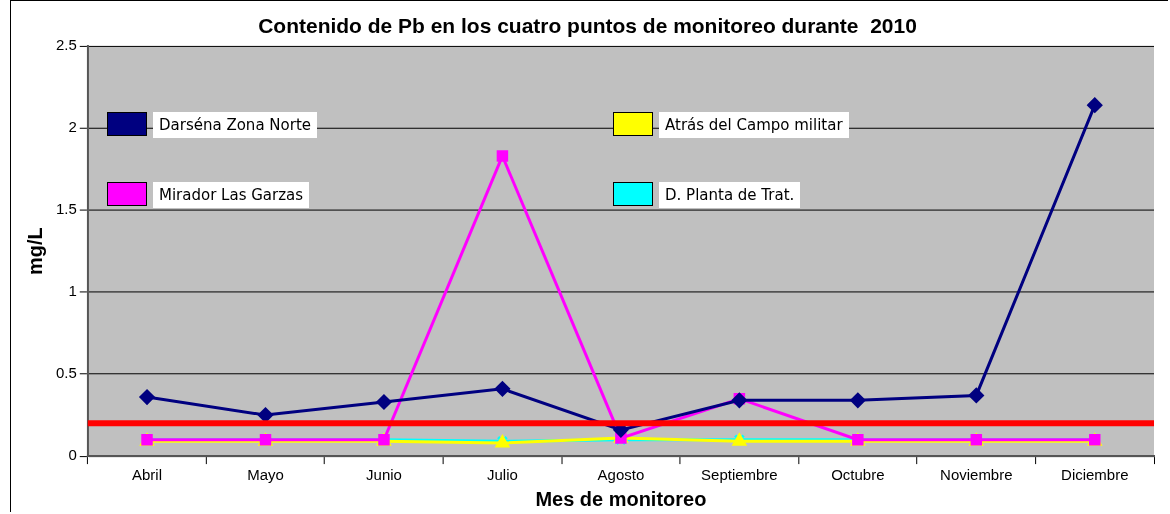 Image resolution: width=1170 pixels, height=514 pixels. I want to click on y-tick-label: 2.5, so click(66, 45).